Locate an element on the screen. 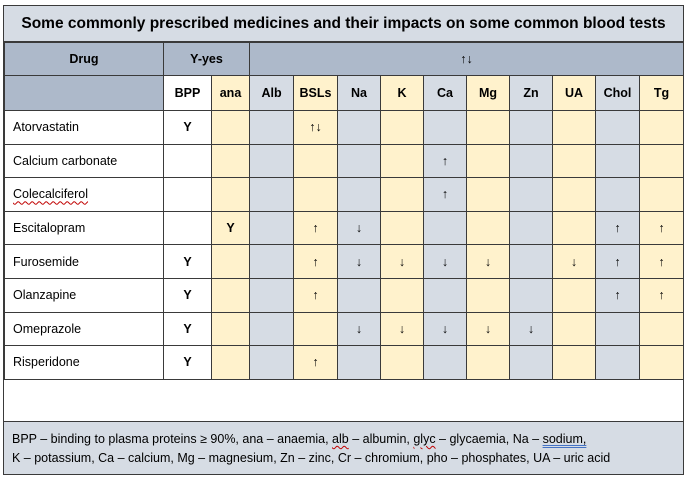 The image size is (687, 478). drug-name: Risperidone is located at coordinates (84, 362).